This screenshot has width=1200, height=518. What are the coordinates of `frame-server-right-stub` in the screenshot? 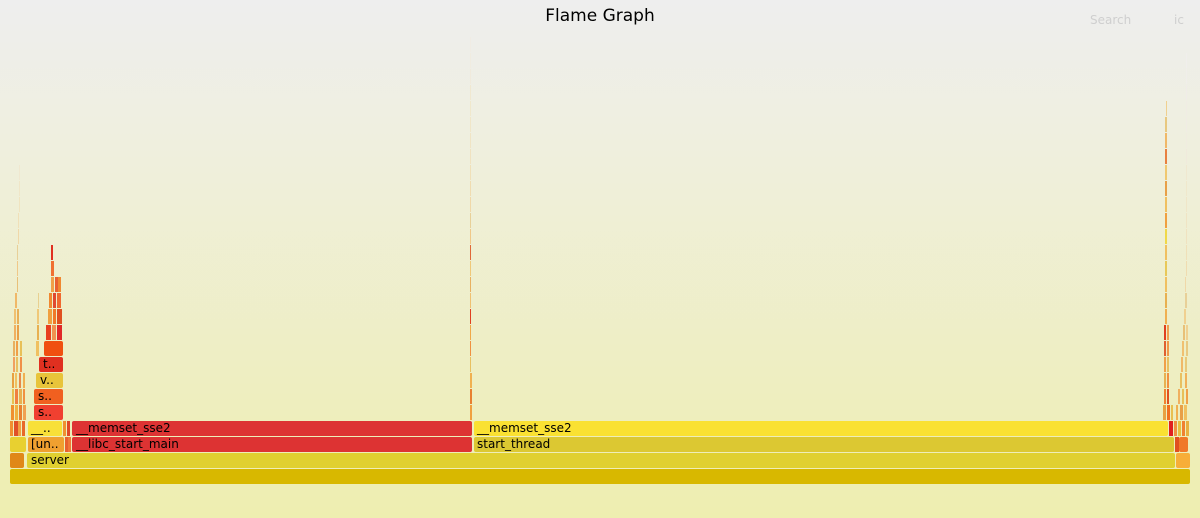 It's located at (1183, 460).